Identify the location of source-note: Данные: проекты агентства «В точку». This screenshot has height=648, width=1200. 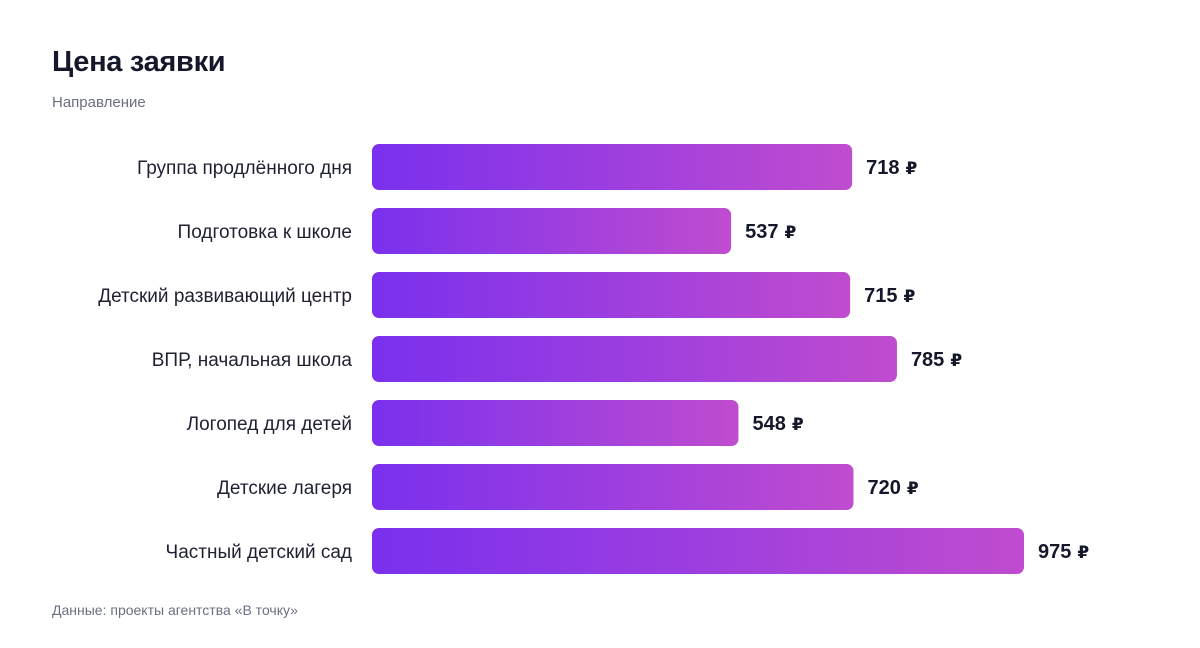
(175, 610).